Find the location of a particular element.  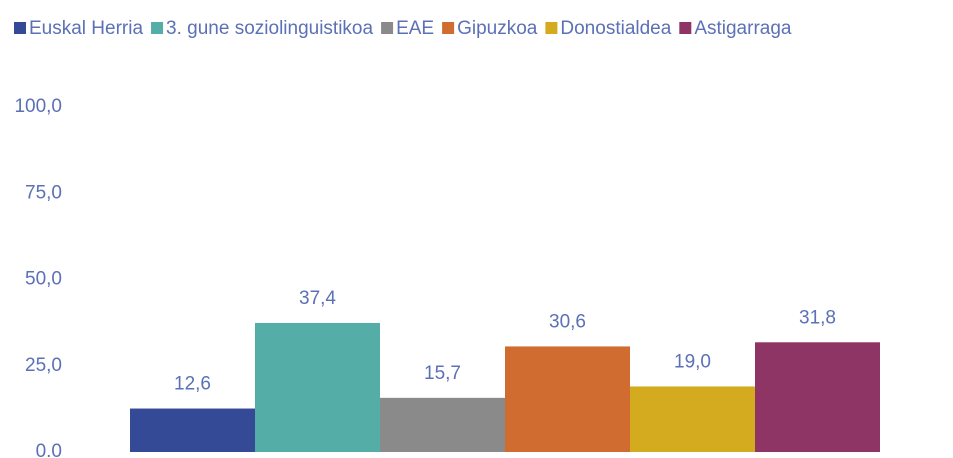

value-label: 31,8 is located at coordinates (817, 317).